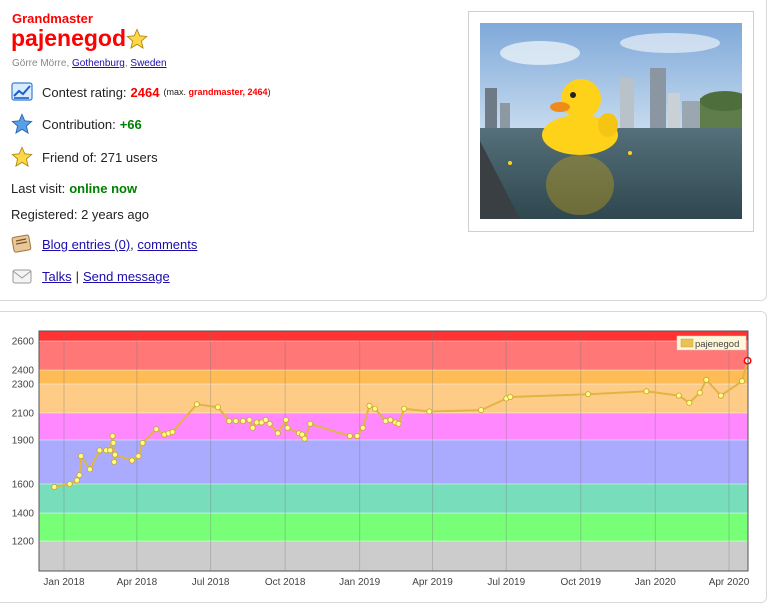 The height and width of the screenshot is (603, 768). Describe the element at coordinates (98, 63) in the screenshot. I see `city-link: Gothenburg` at that location.